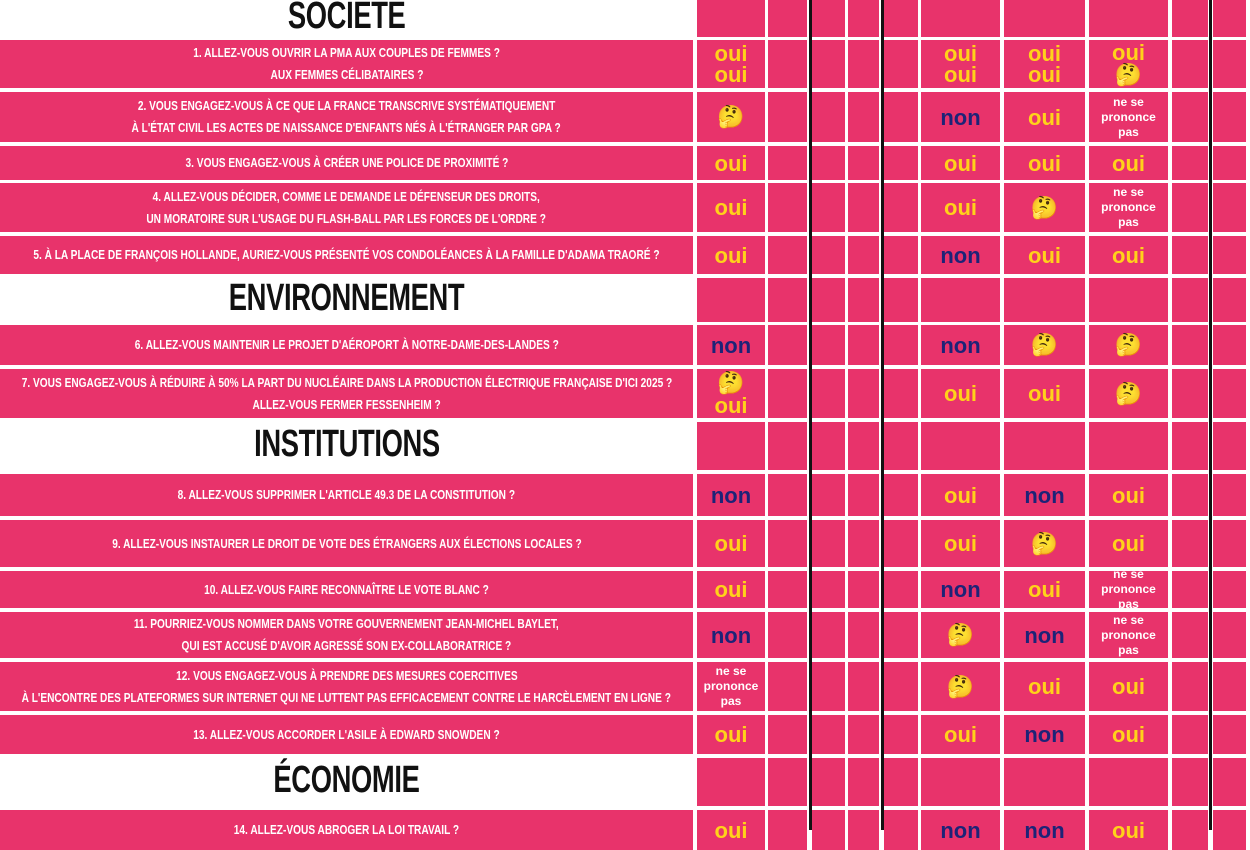 This screenshot has height=850, width=1250. Describe the element at coordinates (346, 443) in the screenshot. I see `text: INSTITUTIONS` at that location.